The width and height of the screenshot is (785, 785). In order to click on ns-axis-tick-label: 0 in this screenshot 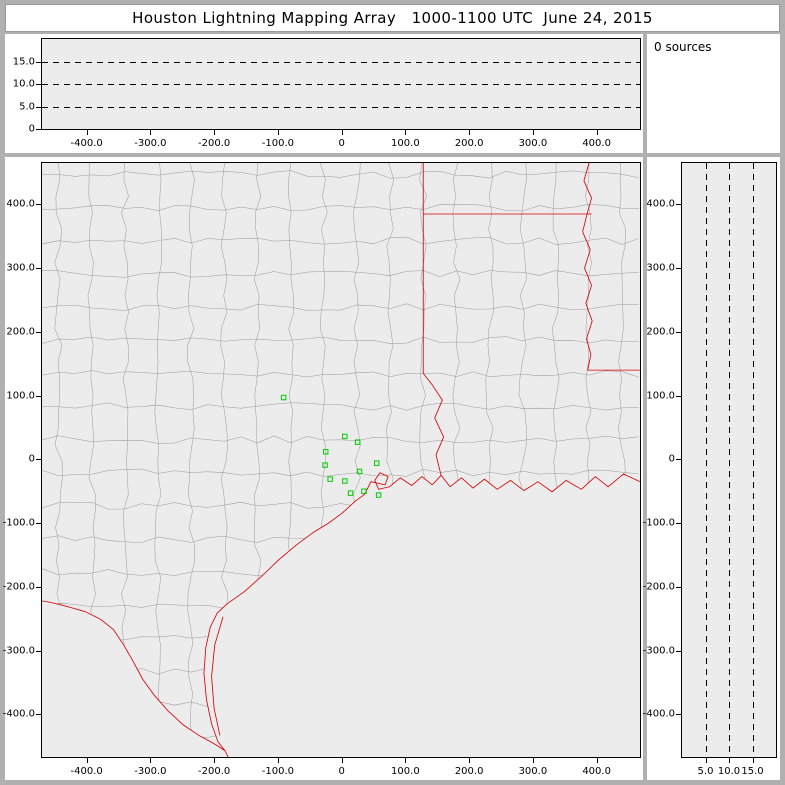, I will do `click(671, 459)`.